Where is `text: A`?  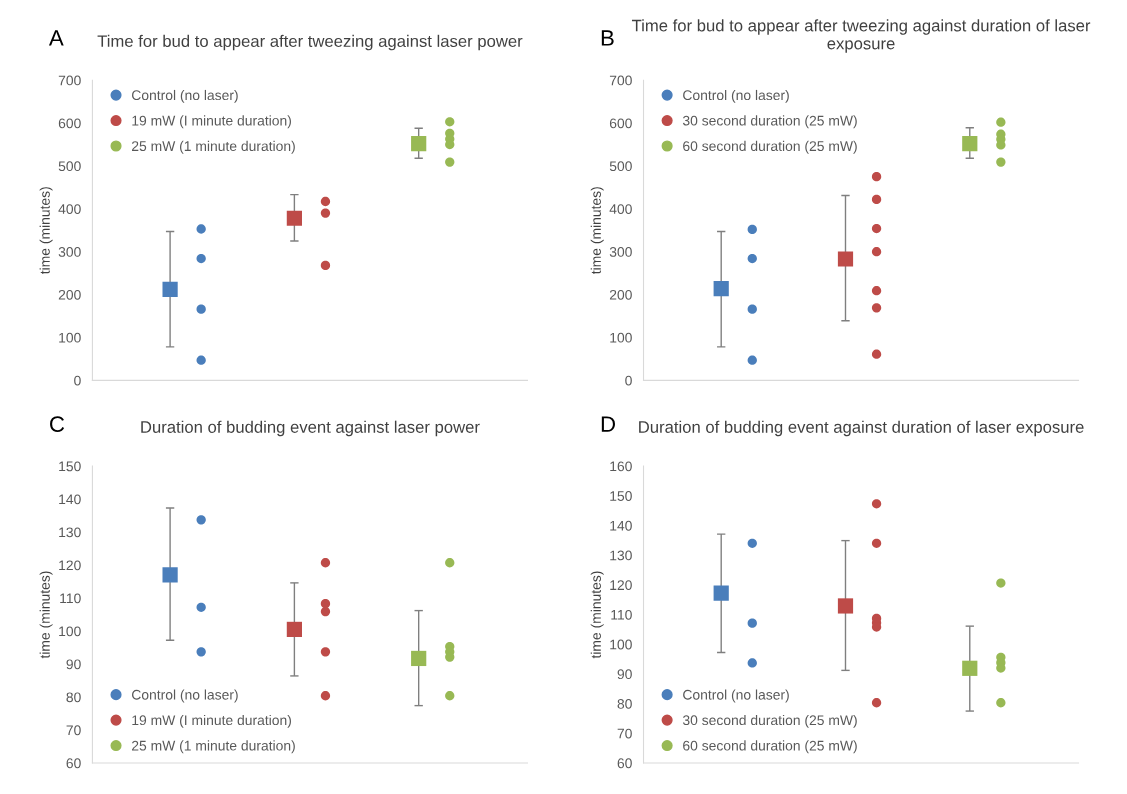
text: A is located at coordinates (56, 38).